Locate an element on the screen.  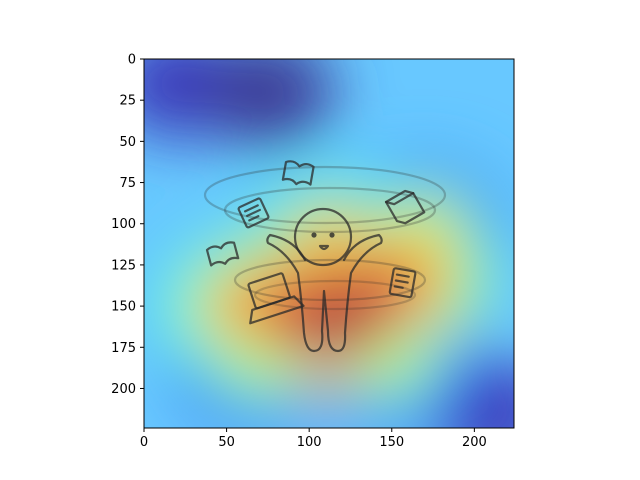
y-tick-label: 100 is located at coordinates (123, 224).